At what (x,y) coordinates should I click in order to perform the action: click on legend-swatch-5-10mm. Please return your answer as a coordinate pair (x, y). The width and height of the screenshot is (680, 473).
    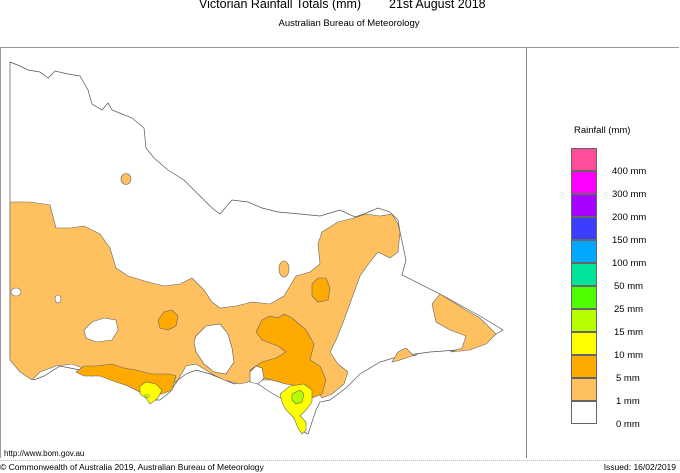
    Looking at the image, I should click on (584, 366).